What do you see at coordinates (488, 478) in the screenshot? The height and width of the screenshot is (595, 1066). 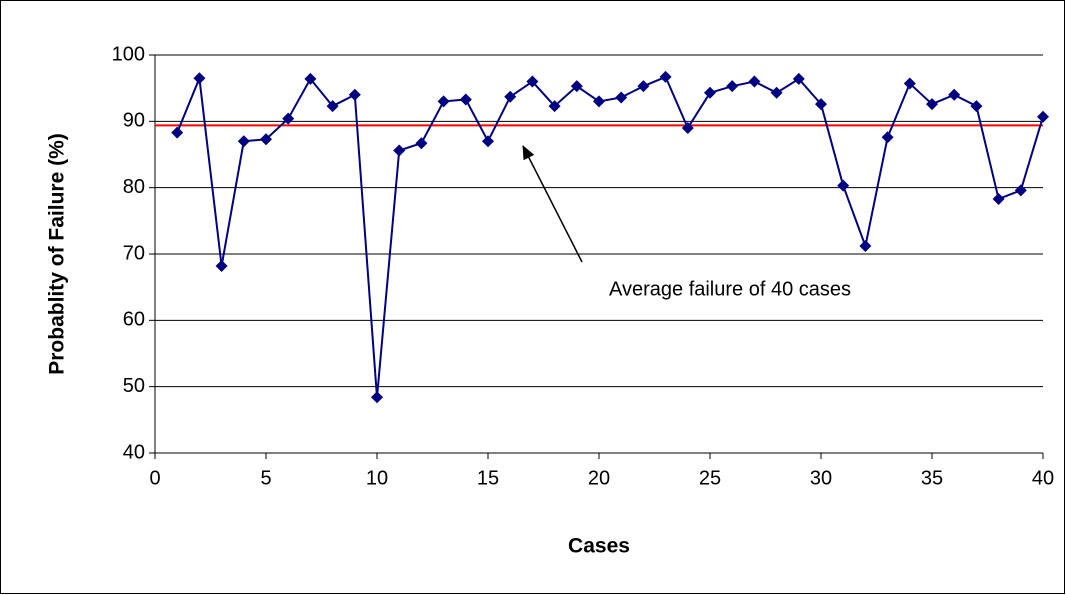 I see `x-tick-label: 15` at bounding box center [488, 478].